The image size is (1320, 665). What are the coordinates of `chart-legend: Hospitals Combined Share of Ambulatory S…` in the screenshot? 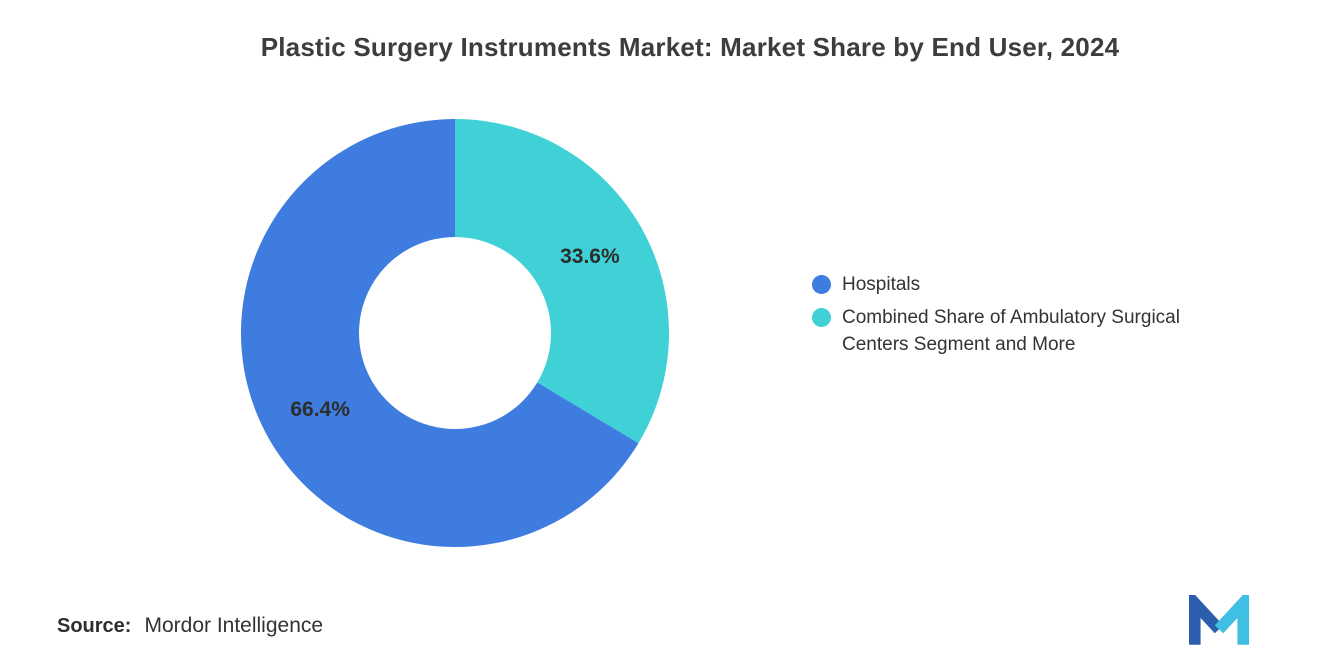 It's located at (1047, 314).